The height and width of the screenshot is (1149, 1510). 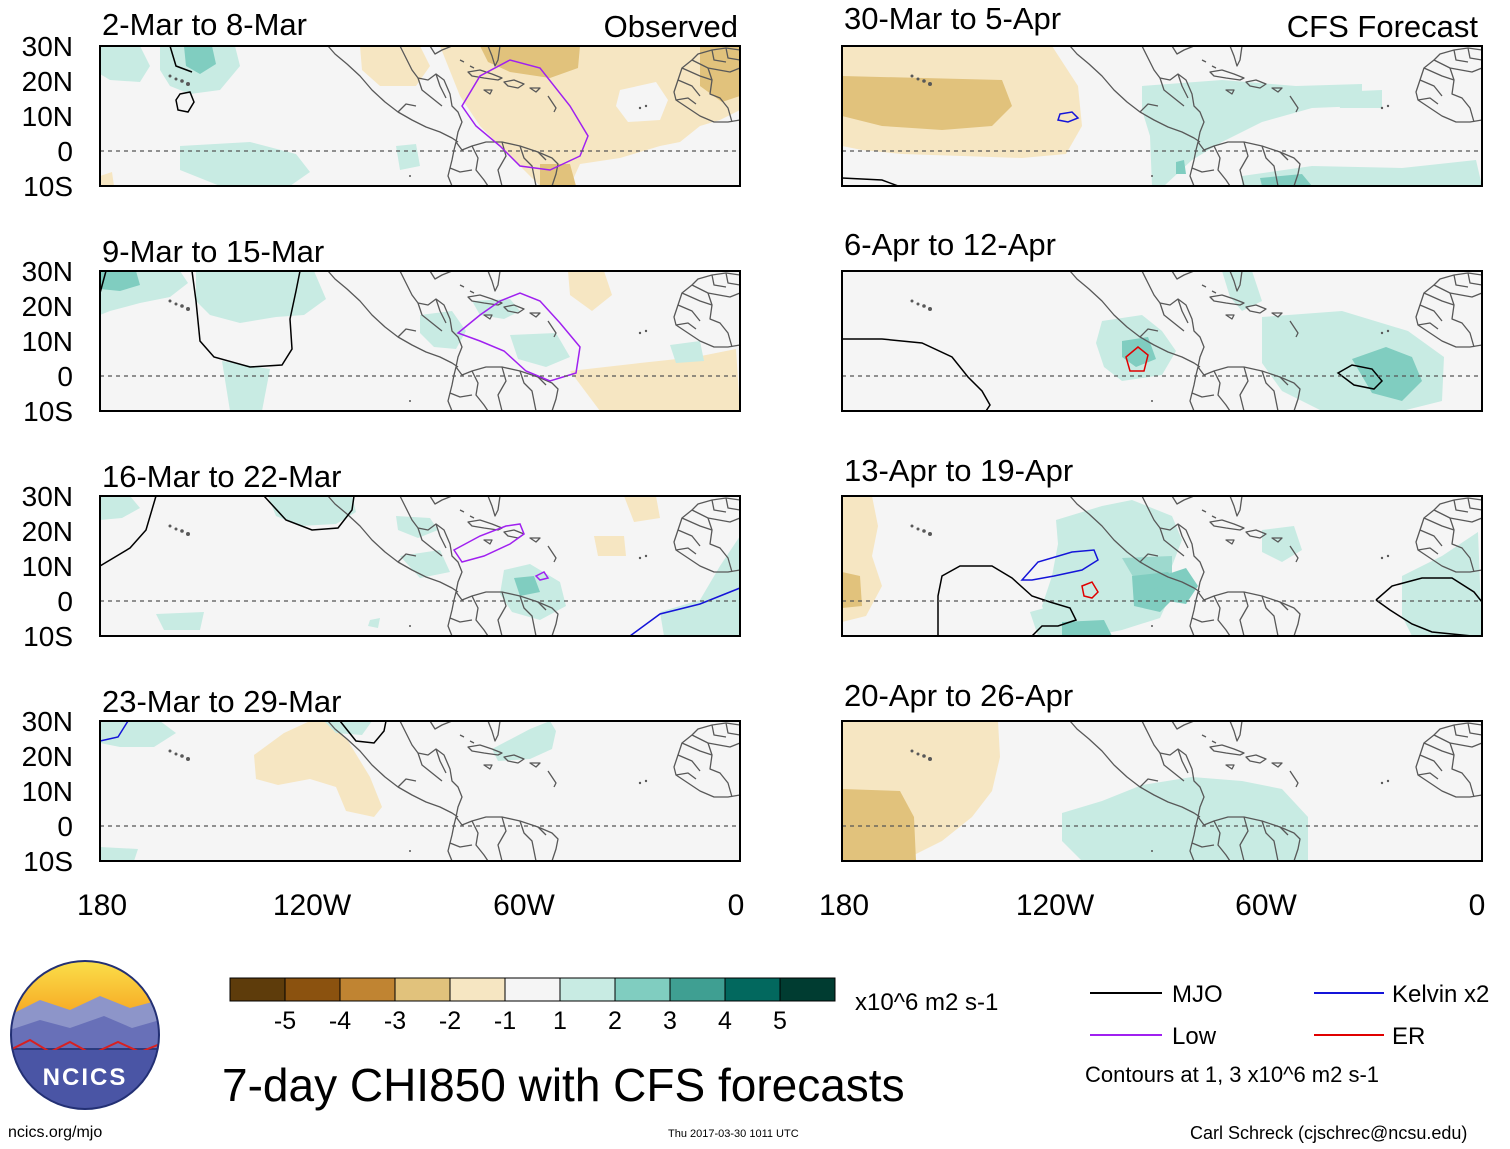 What do you see at coordinates (1329, 1133) in the screenshot?
I see `author-credit: Carl Schreck (cjschrec@ncsu.edu)` at bounding box center [1329, 1133].